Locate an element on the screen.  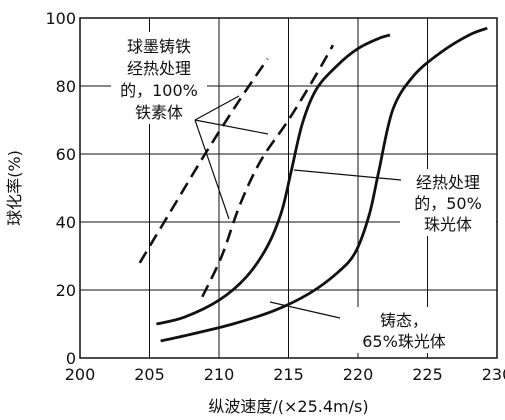
x-tick-label: 230 is located at coordinates (493, 374).